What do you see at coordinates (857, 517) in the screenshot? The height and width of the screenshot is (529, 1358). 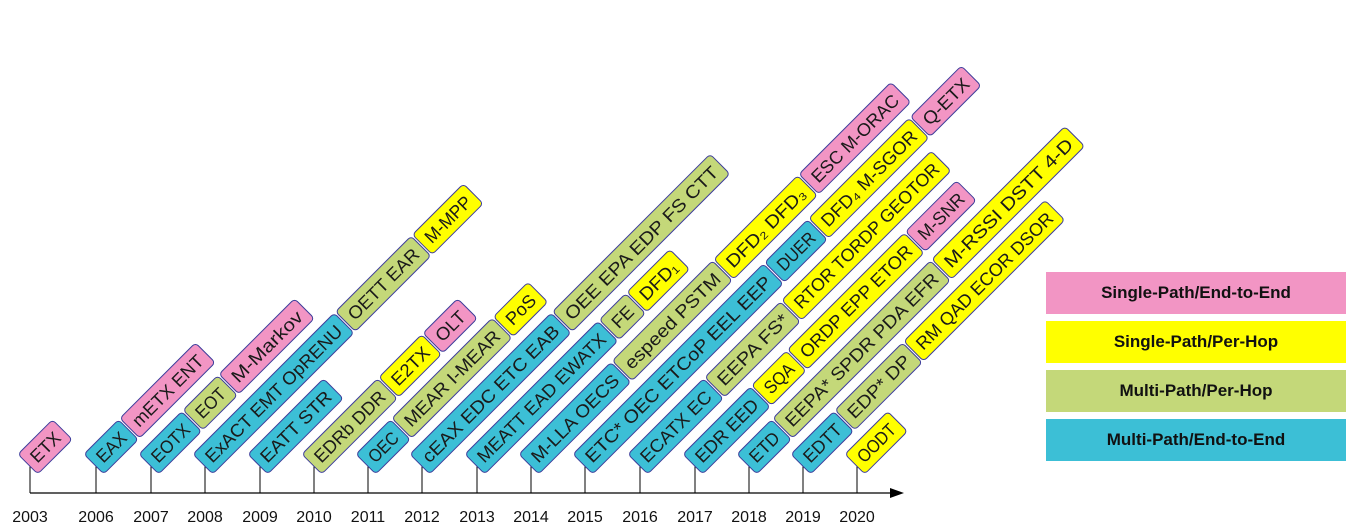 I see `year-label-2020: 2020` at bounding box center [857, 517].